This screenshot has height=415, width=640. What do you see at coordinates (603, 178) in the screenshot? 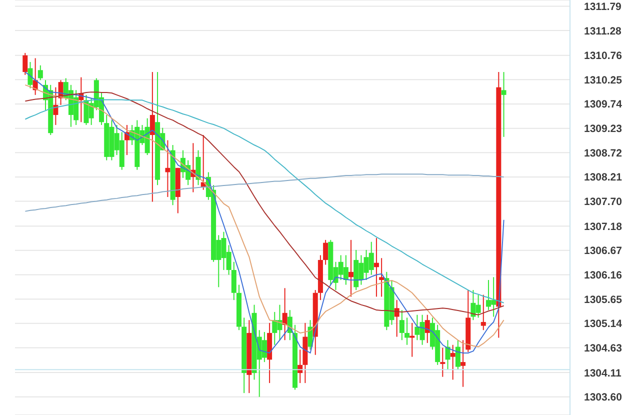
I see `y-tick-label: 1308.21` at bounding box center [603, 178].